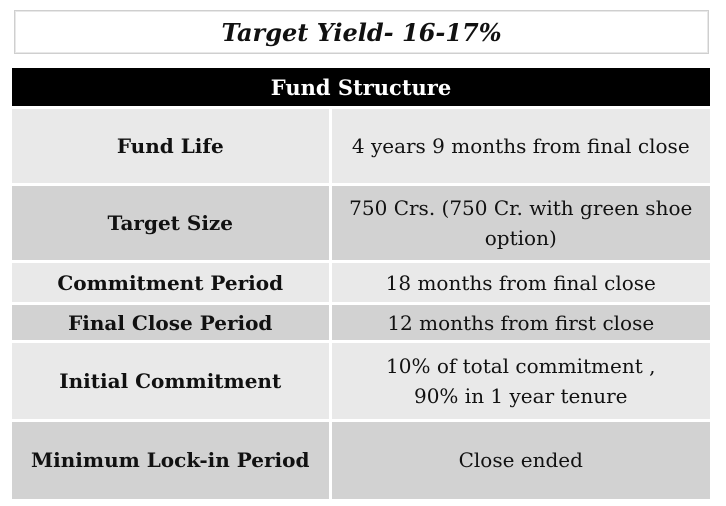 The height and width of the screenshot is (506, 726). Describe the element at coordinates (521, 366) in the screenshot. I see `row-value-line: 10% of total commitment ,` at that location.